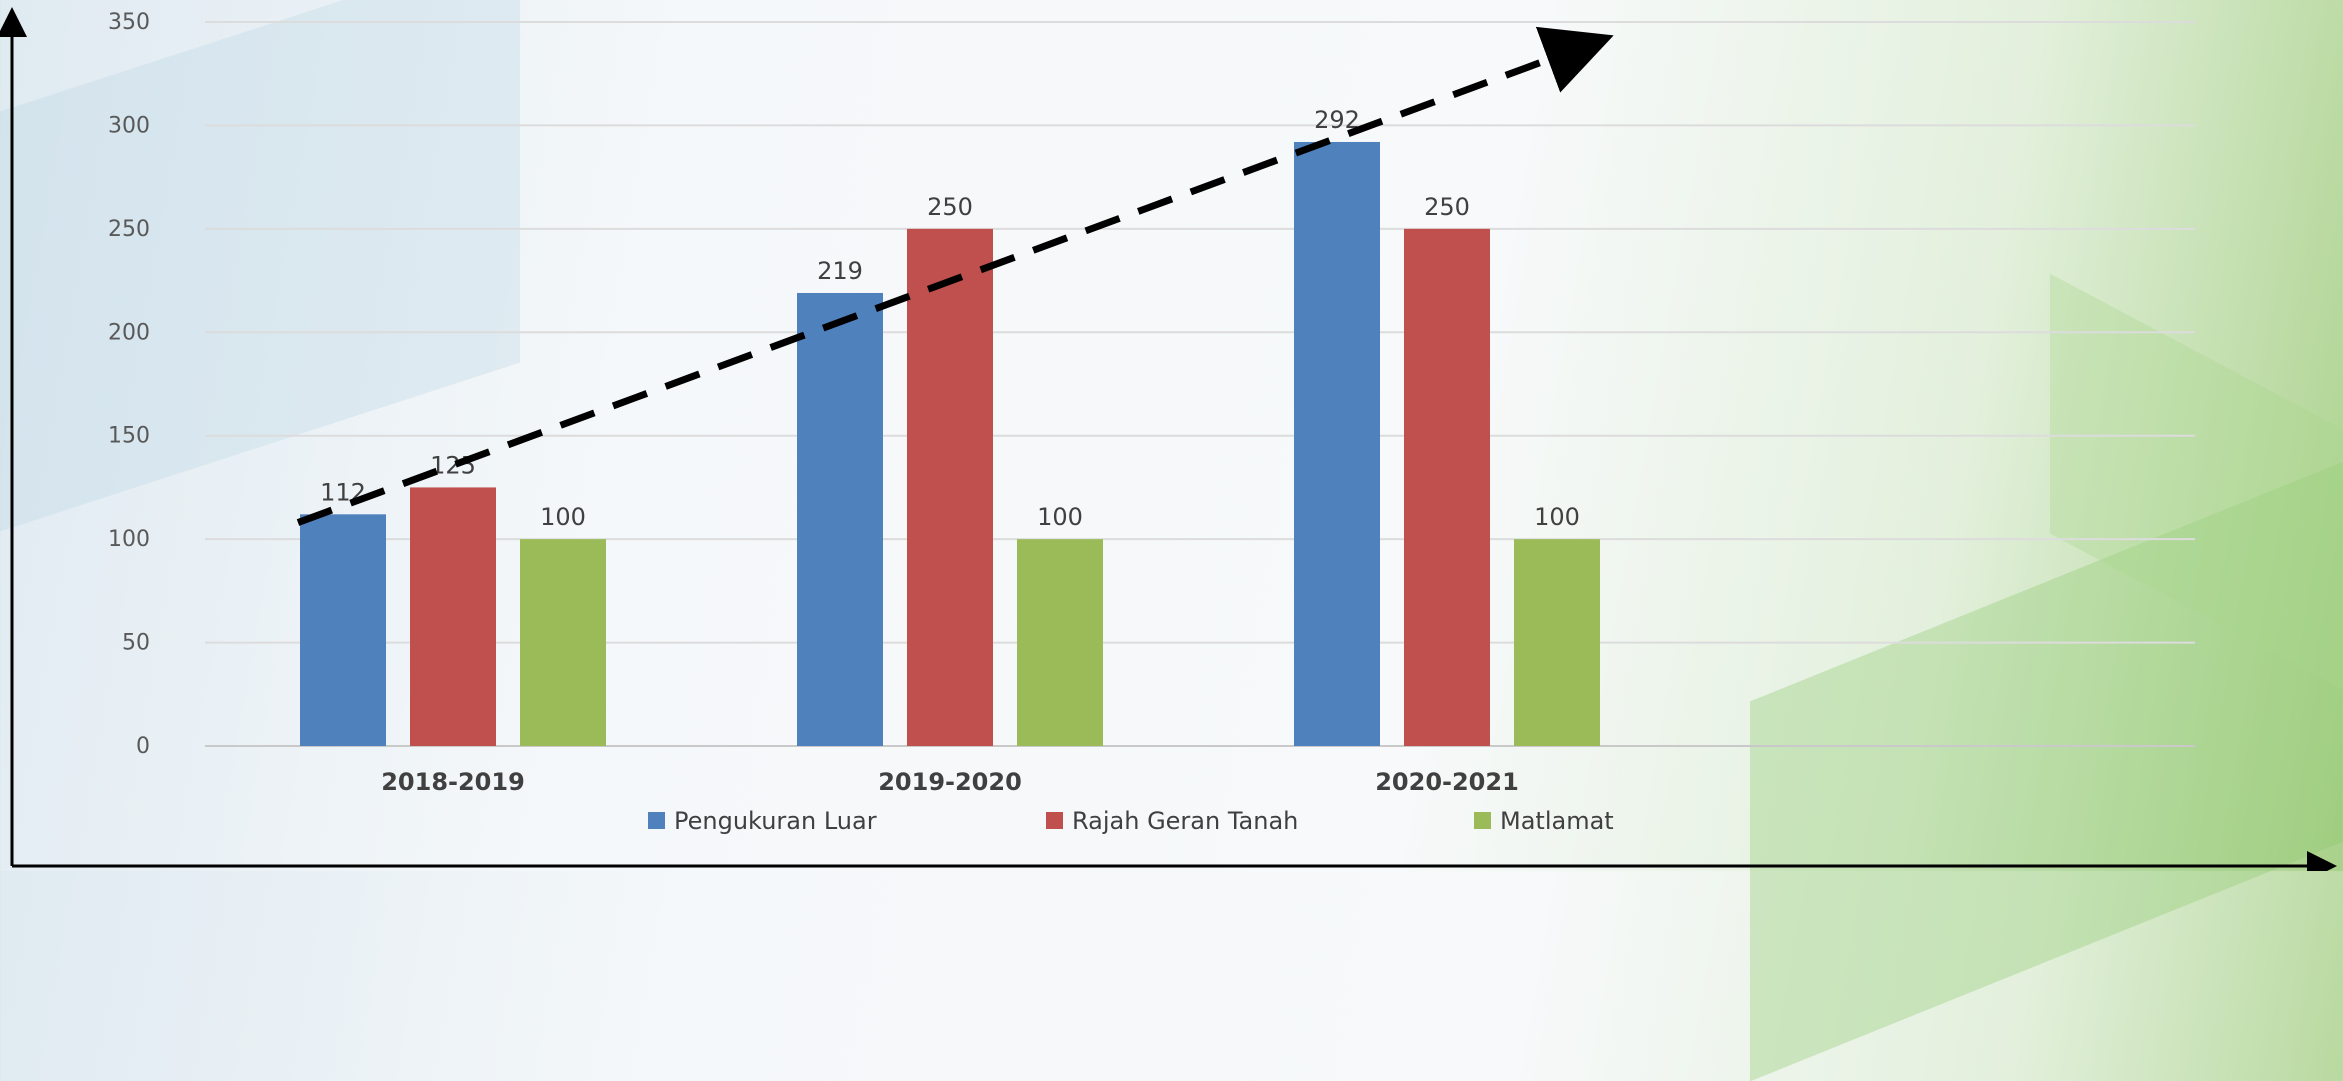 This screenshot has height=1081, width=2343. I want to click on y-tick-label: 100, so click(129, 539).